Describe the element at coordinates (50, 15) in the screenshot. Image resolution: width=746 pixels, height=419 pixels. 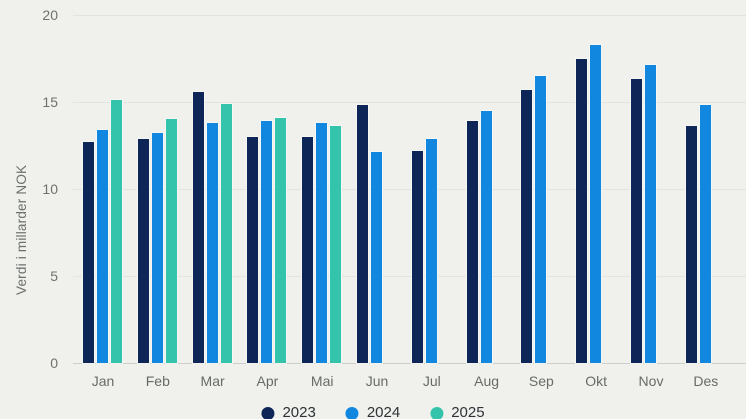
I see `y-tick-label: 20` at that location.